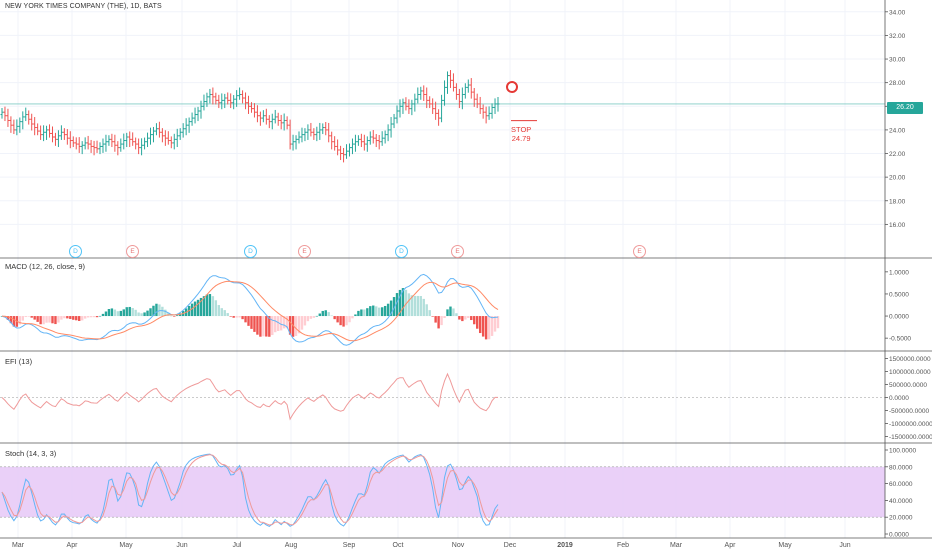 The width and height of the screenshot is (932, 550). What do you see at coordinates (905, 108) in the screenshot?
I see `last-price-badge: 26.20` at bounding box center [905, 108].